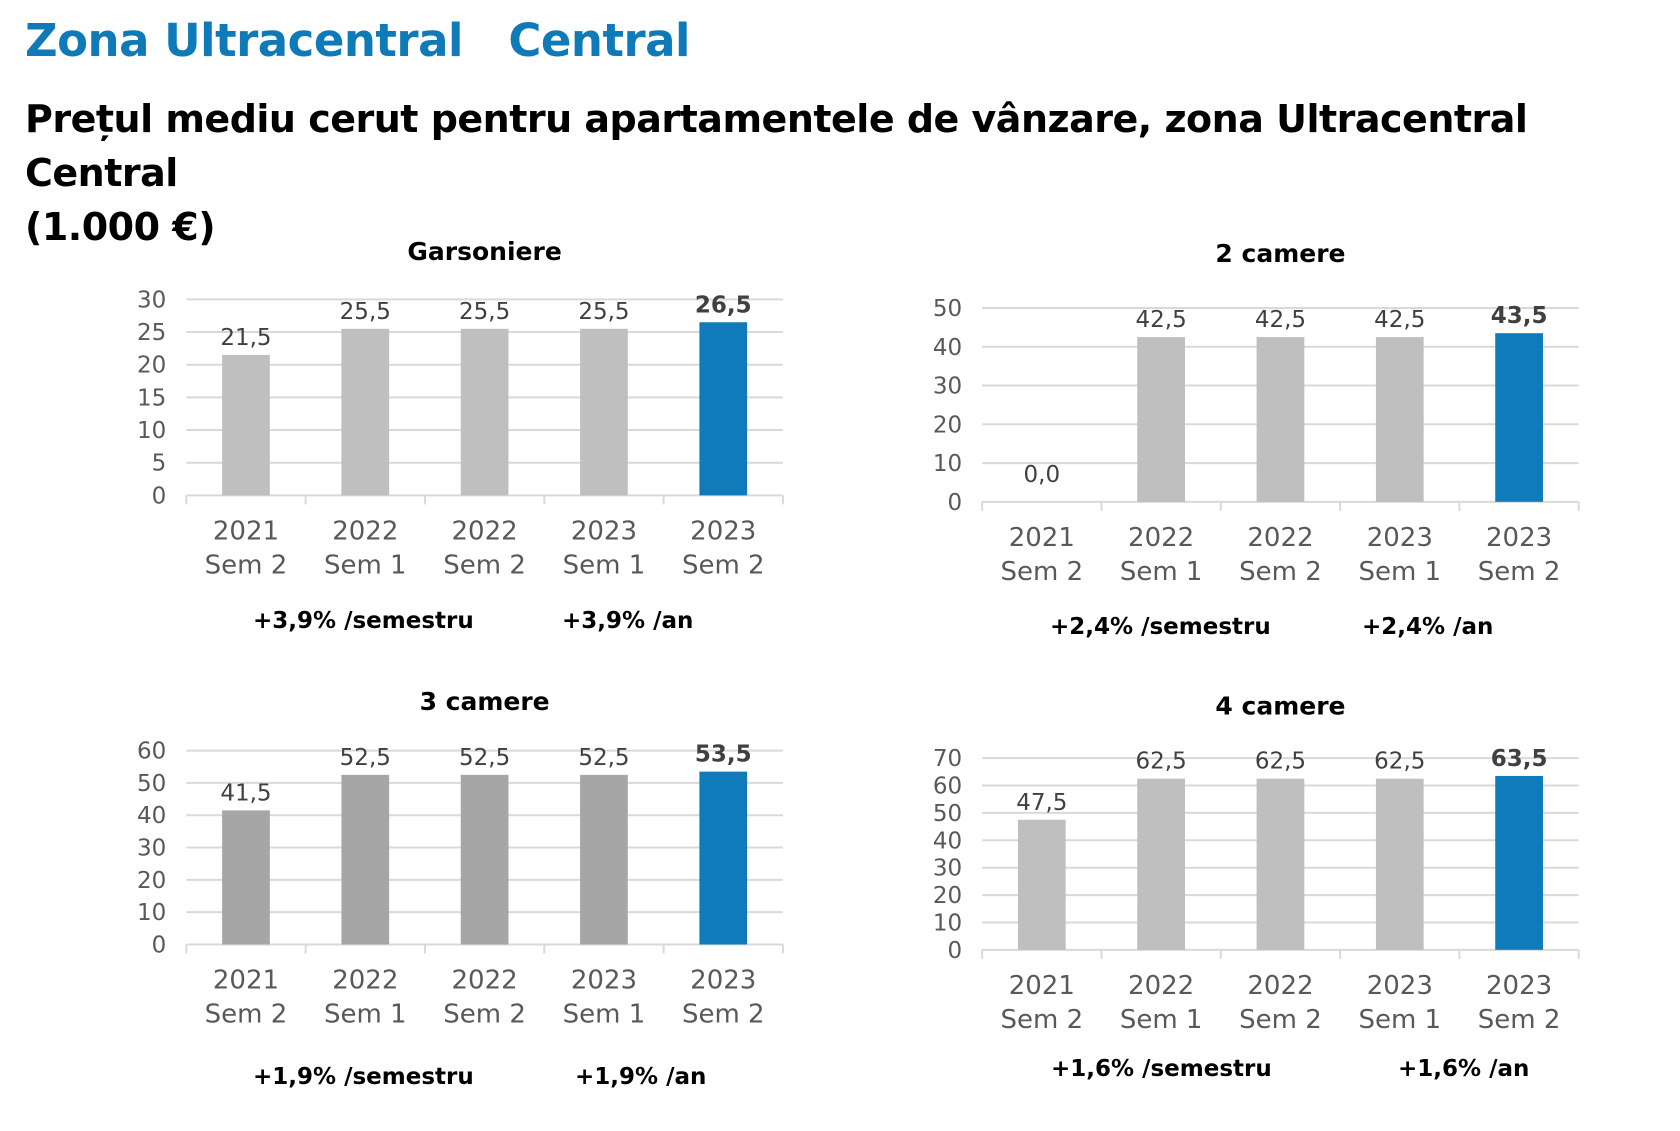  What do you see at coordinates (1519, 759) in the screenshot?
I see `data-label-4-camere: 63,5` at bounding box center [1519, 759].